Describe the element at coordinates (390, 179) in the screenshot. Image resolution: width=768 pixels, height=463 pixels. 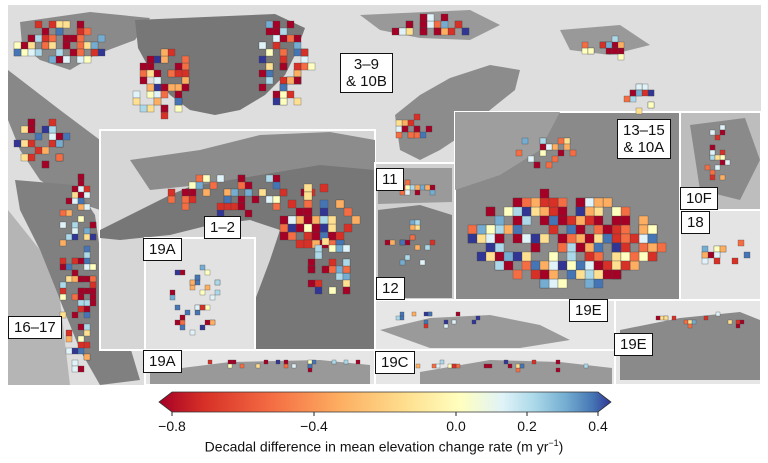
I see `region-label-11: 11` at that location.